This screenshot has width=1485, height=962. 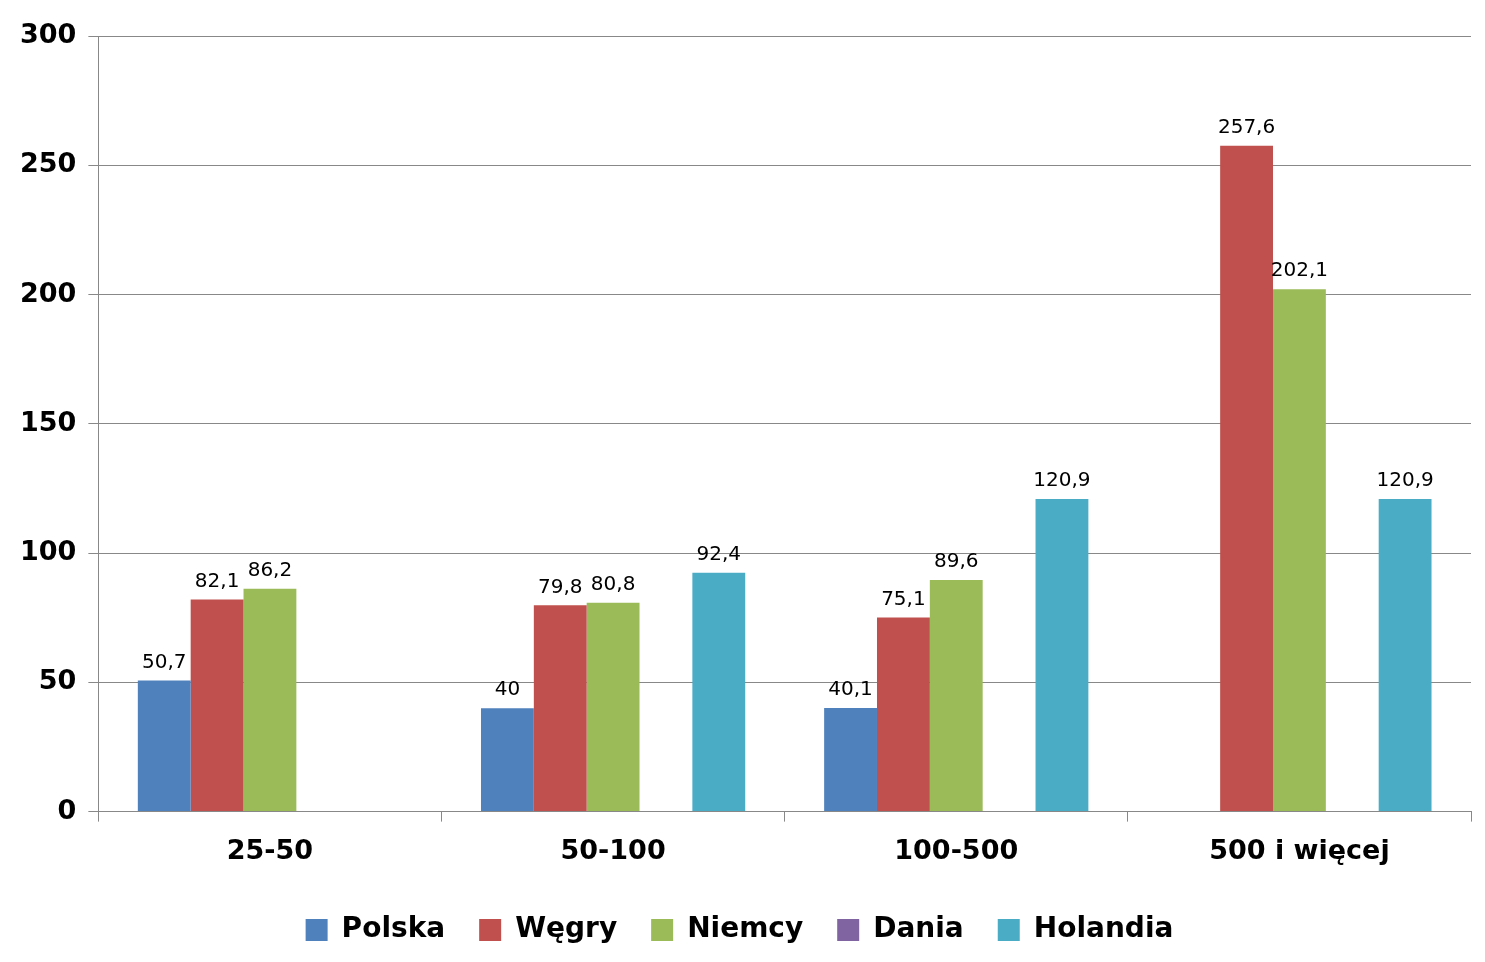 What do you see at coordinates (613, 582) in the screenshot?
I see `data-label: 80,8` at bounding box center [613, 582].